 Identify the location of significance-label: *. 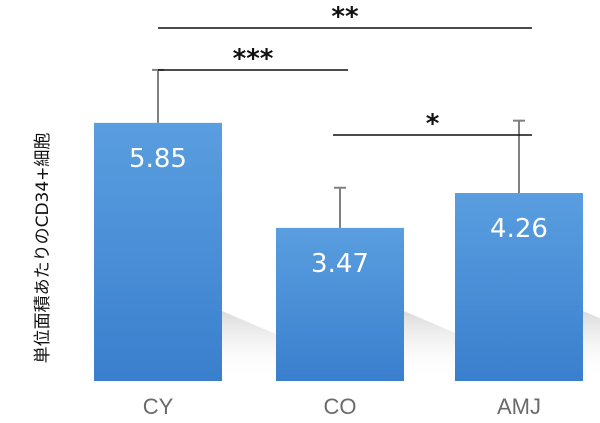
(433, 124).